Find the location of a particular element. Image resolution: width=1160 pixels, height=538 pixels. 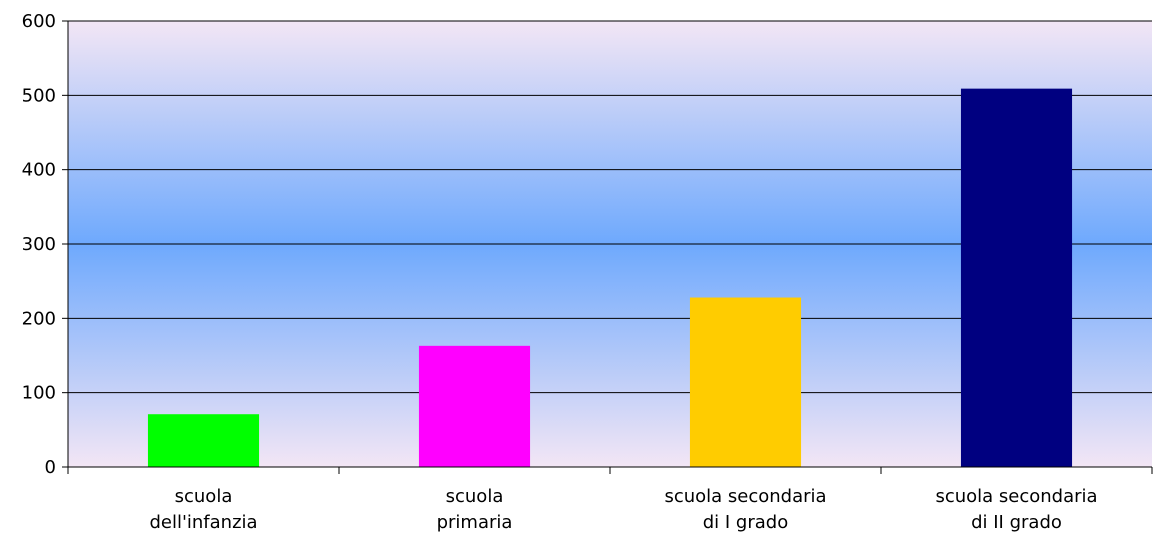

y-tick-label: 600 is located at coordinates (39, 21).